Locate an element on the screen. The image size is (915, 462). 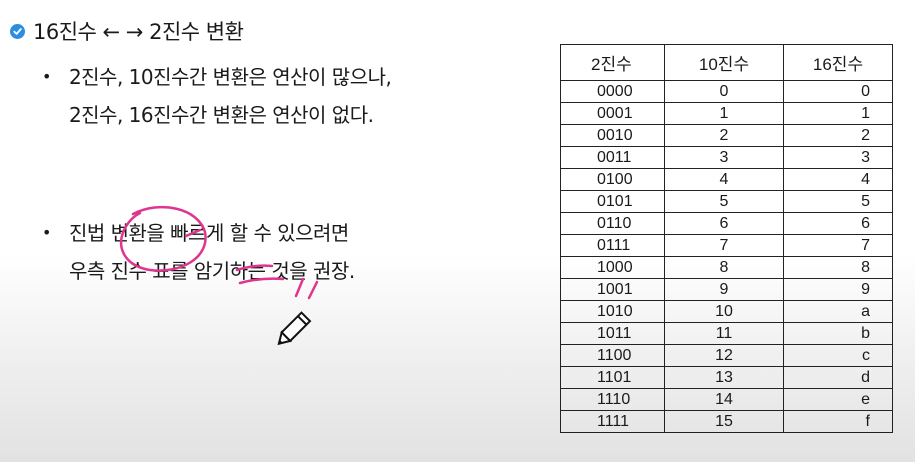
slide-title: 16진수 ← → 2진수 변환 is located at coordinates (127, 31).